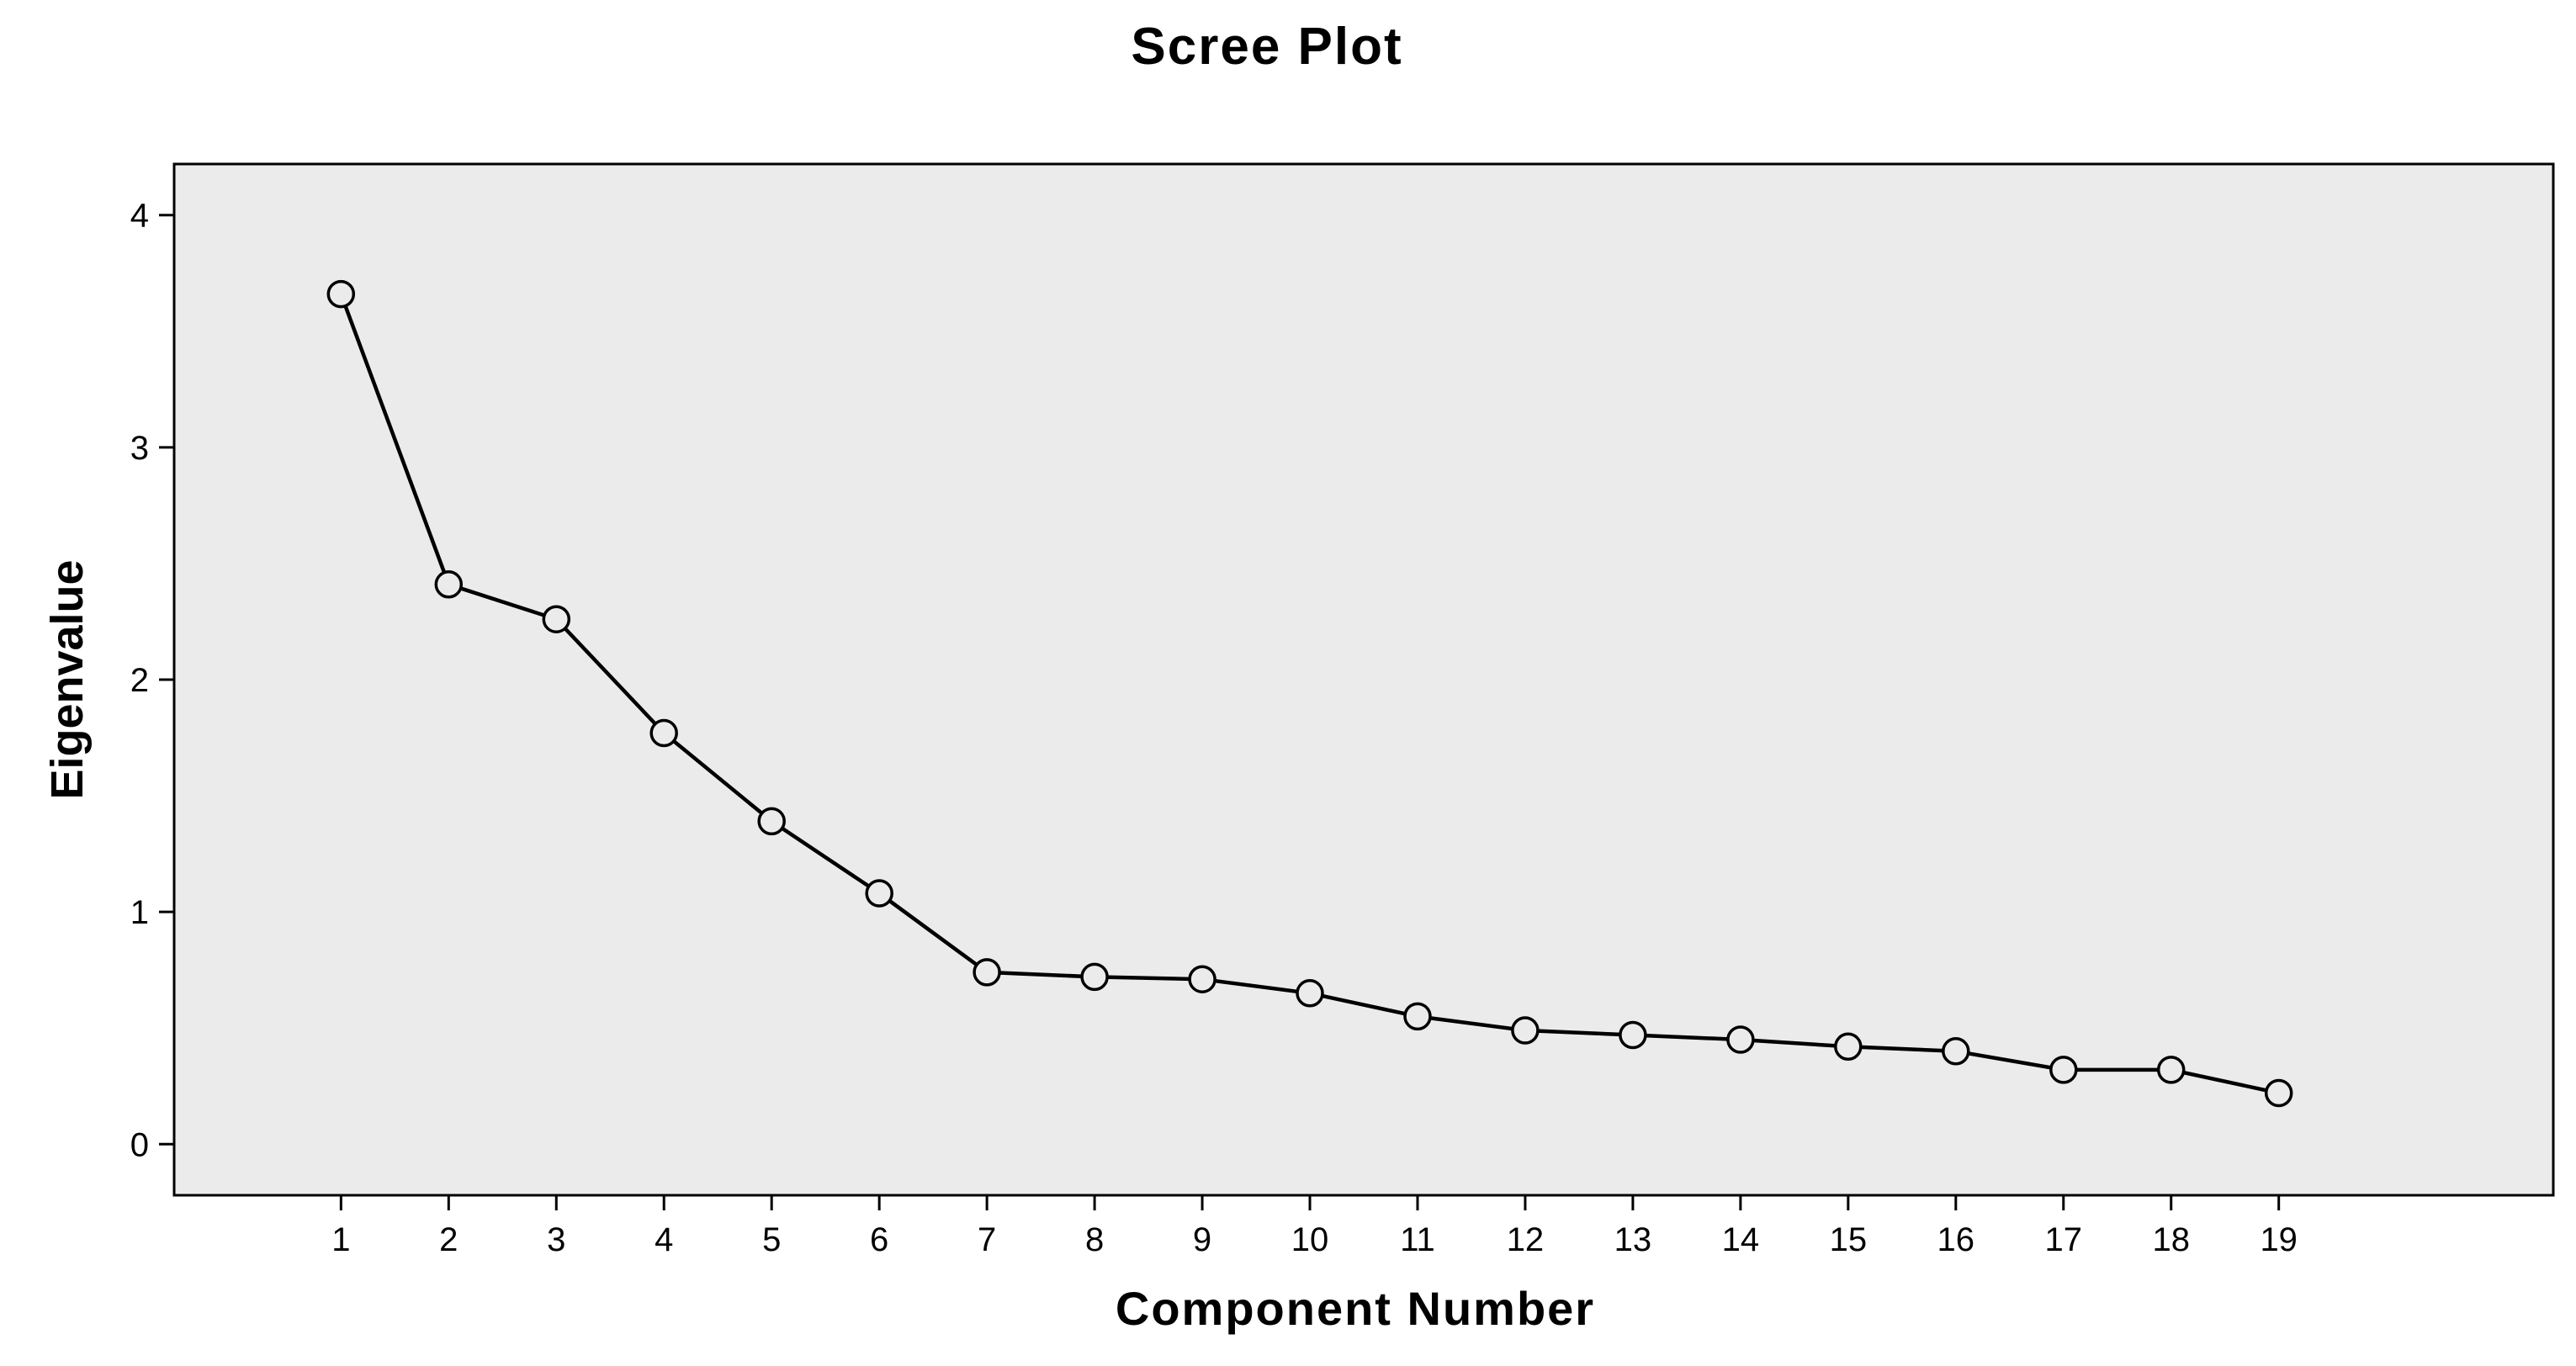 The height and width of the screenshot is (1366, 2576). What do you see at coordinates (2171, 1239) in the screenshot?
I see `x-tick-label: 18` at bounding box center [2171, 1239].